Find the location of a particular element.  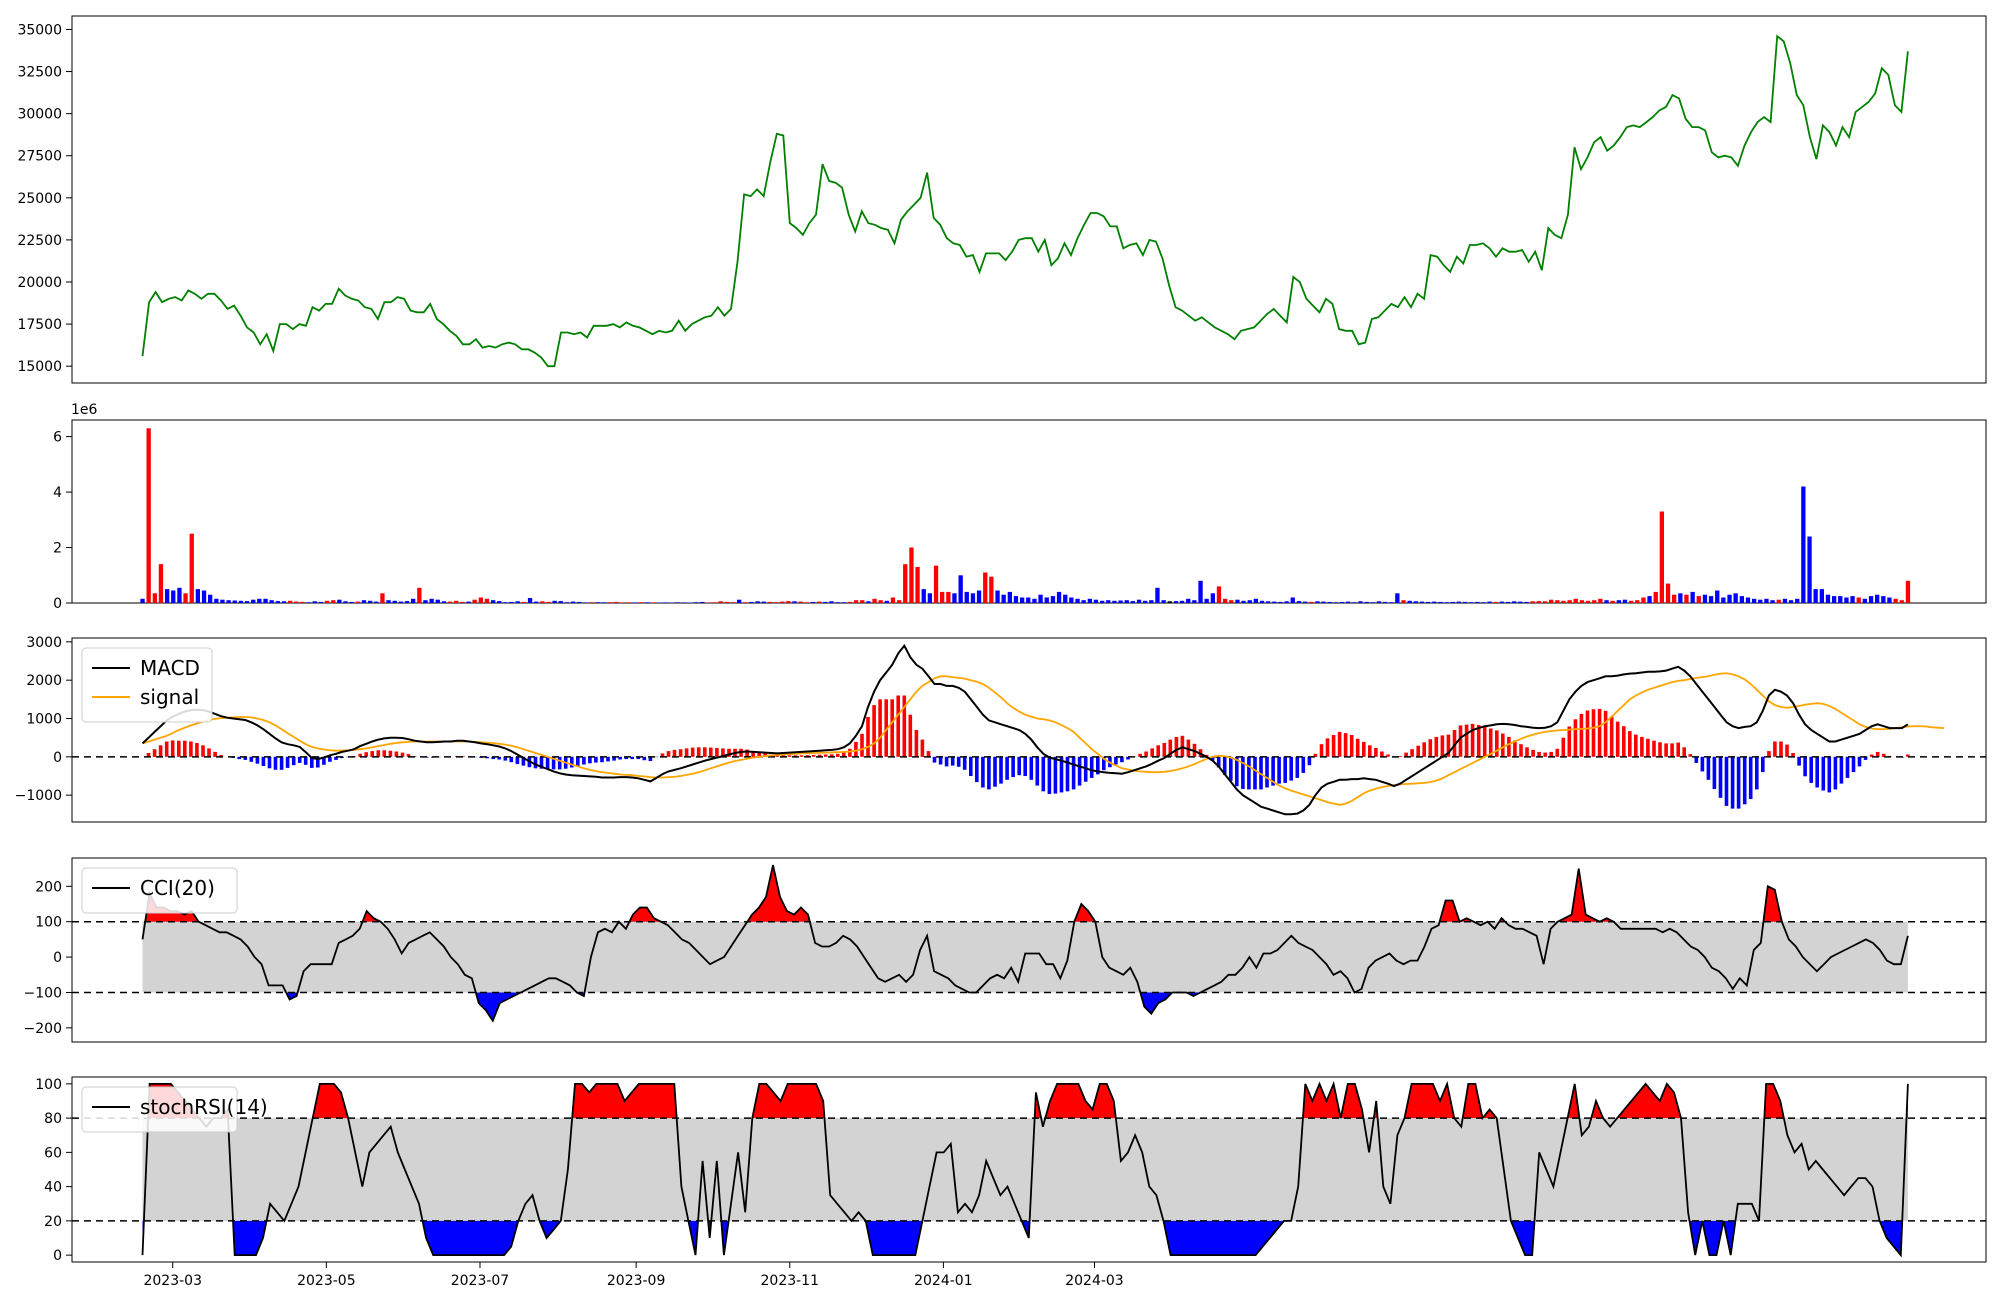

y-tick-label: 20 is located at coordinates (53, 1222).